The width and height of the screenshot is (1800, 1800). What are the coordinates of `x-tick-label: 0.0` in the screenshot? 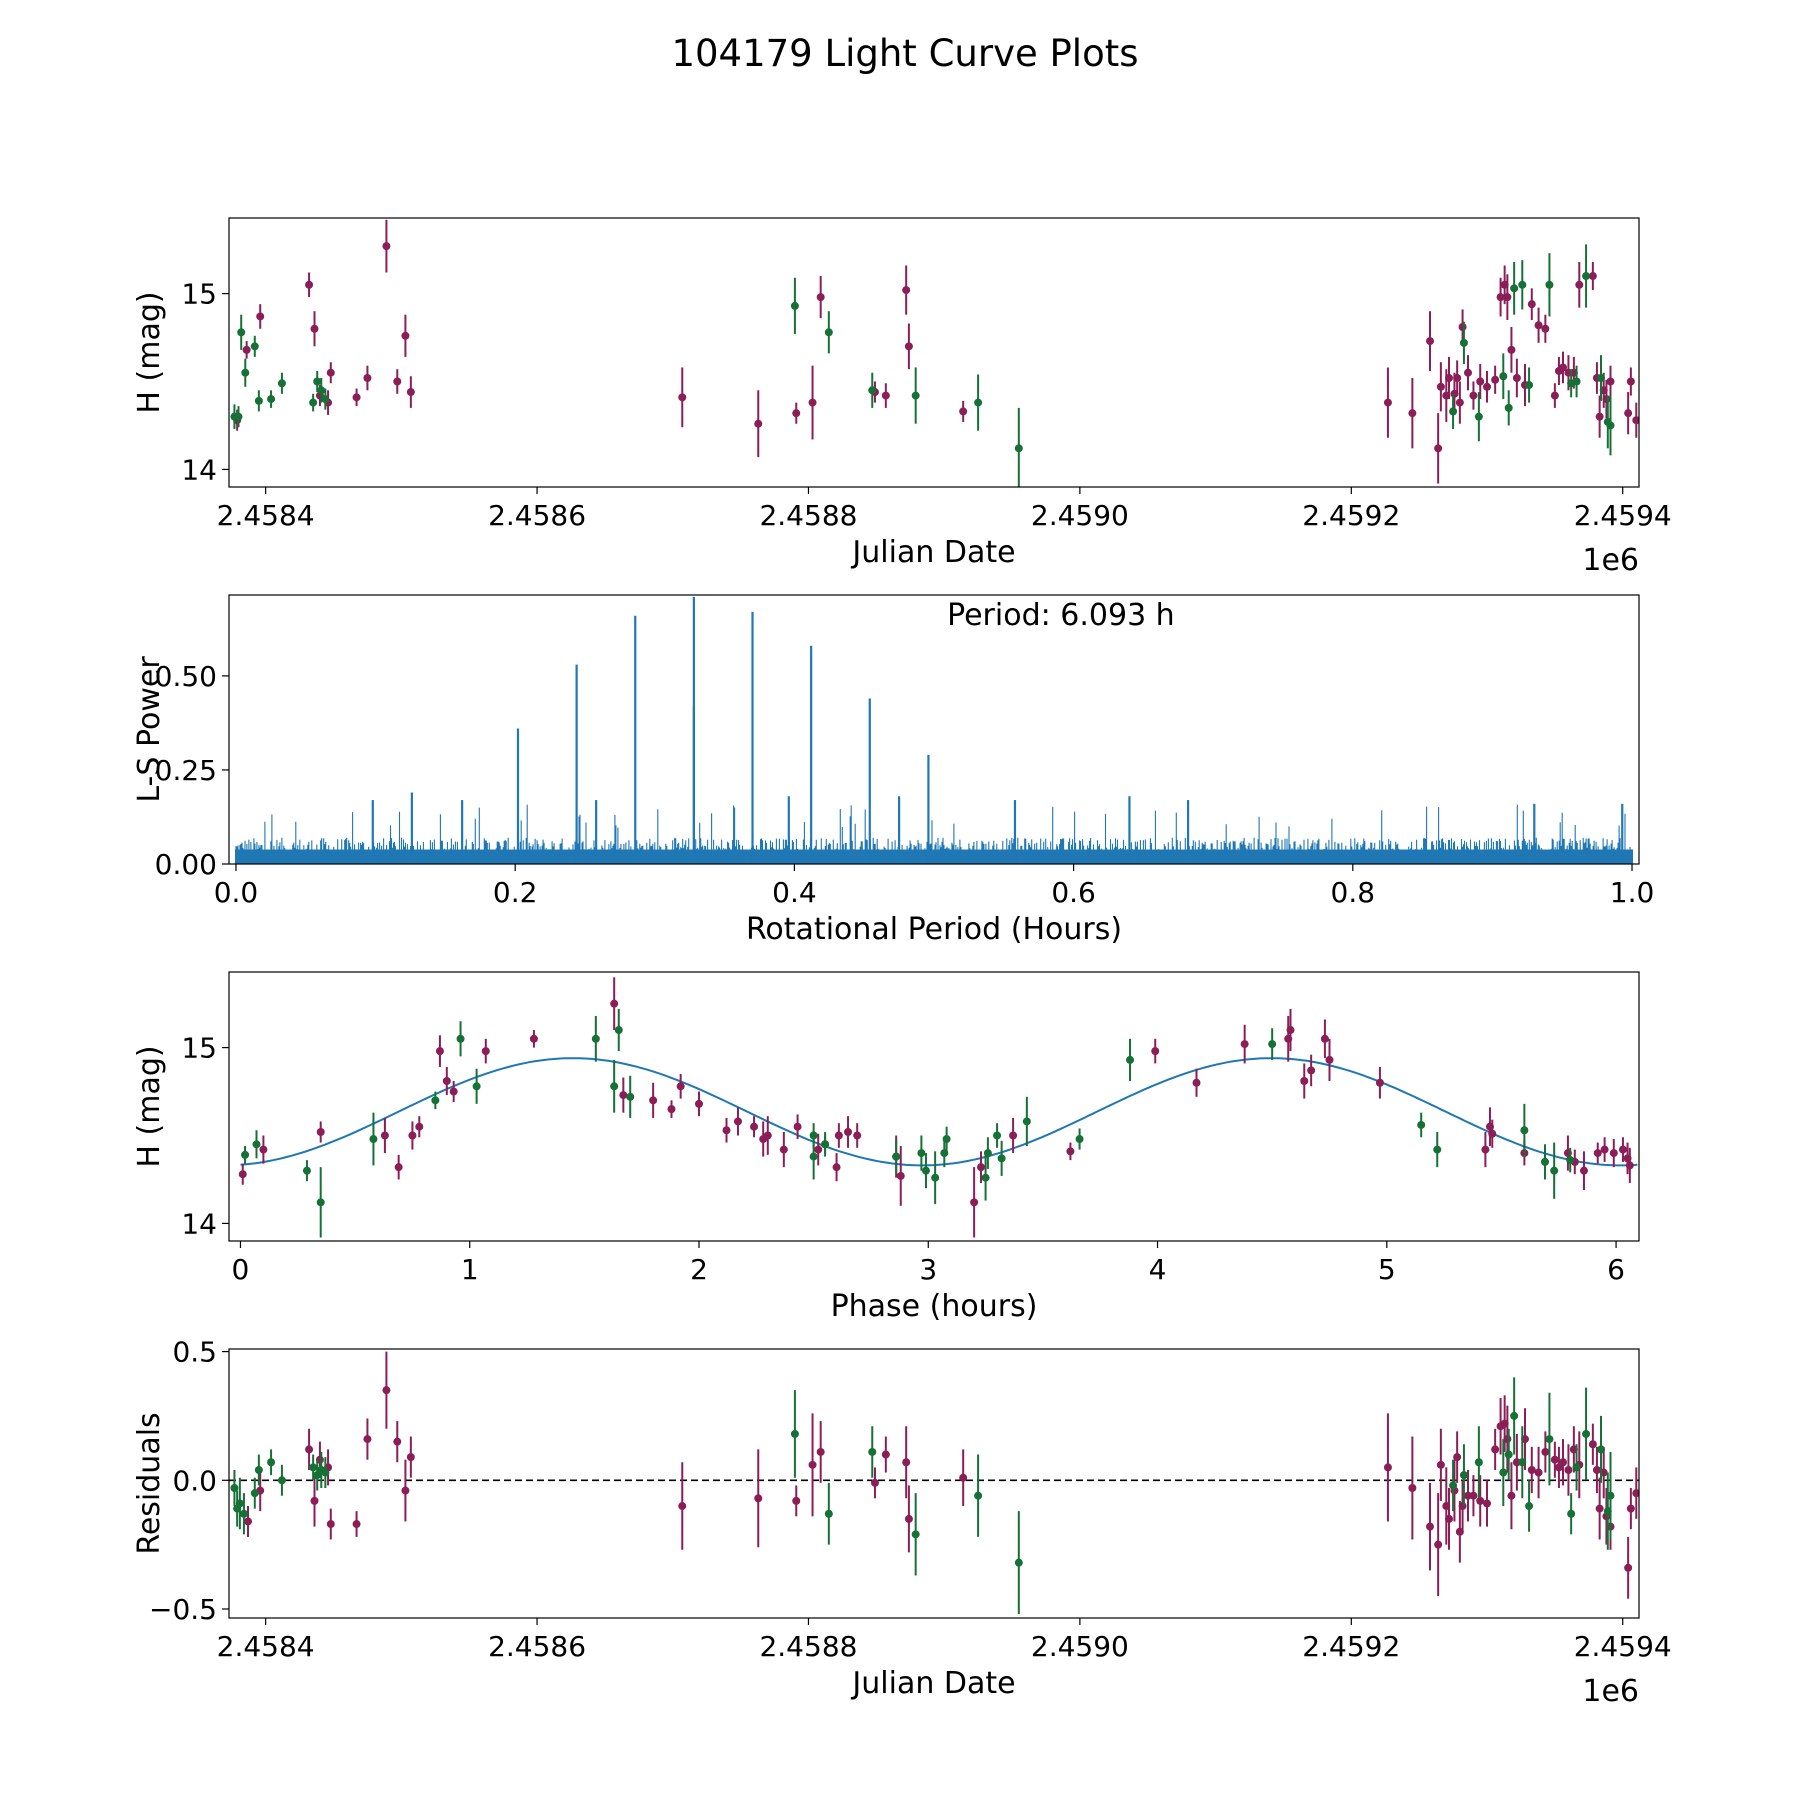 It's located at (236, 892).